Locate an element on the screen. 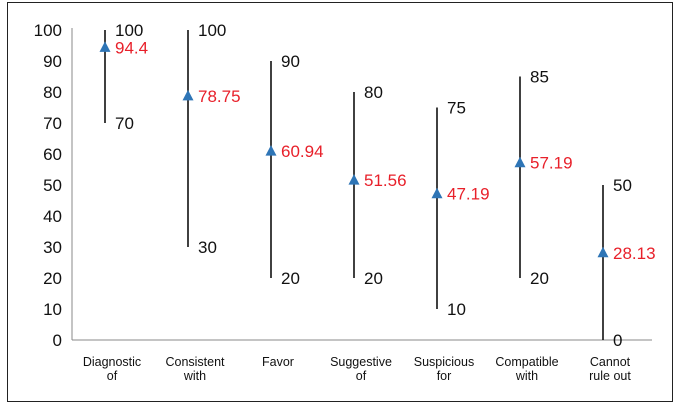  mean-value-label: 47.19 is located at coordinates (468, 194).